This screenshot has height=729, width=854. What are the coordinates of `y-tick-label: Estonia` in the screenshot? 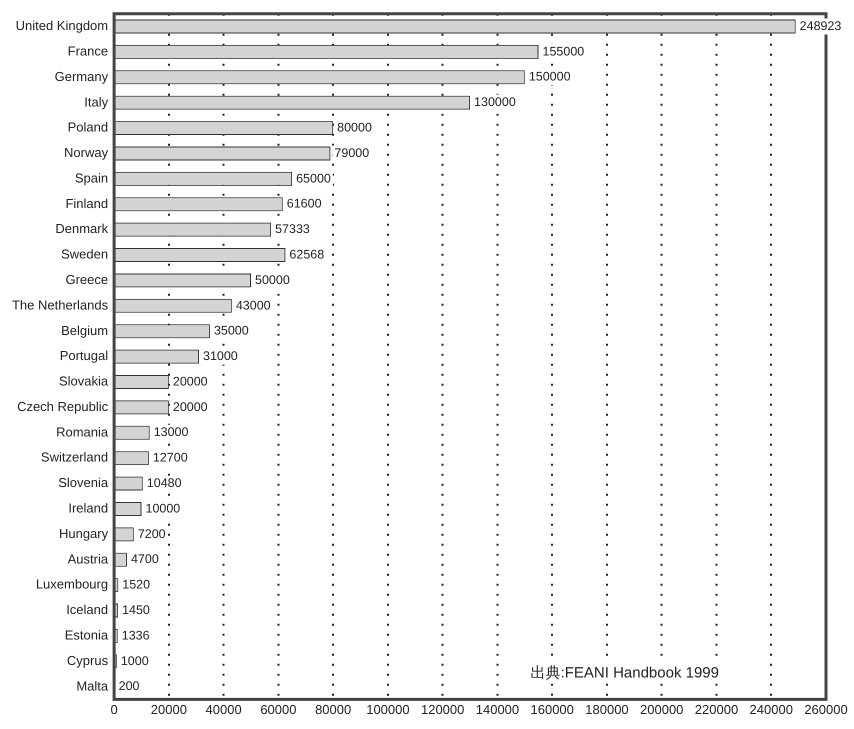 It's located at (86, 634).